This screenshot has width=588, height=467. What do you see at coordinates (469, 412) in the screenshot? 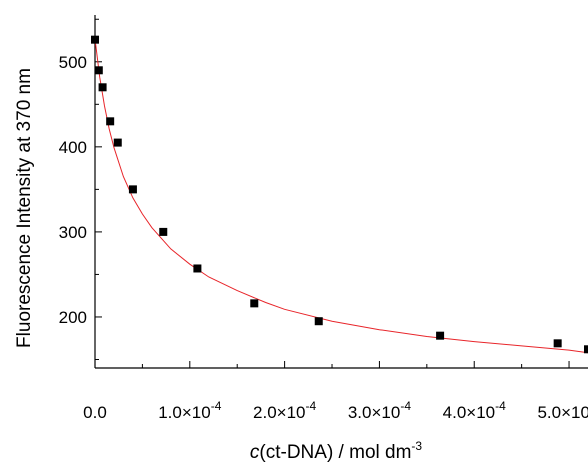
I see `x-tick-mantissa: 4.0×10` at bounding box center [469, 412].